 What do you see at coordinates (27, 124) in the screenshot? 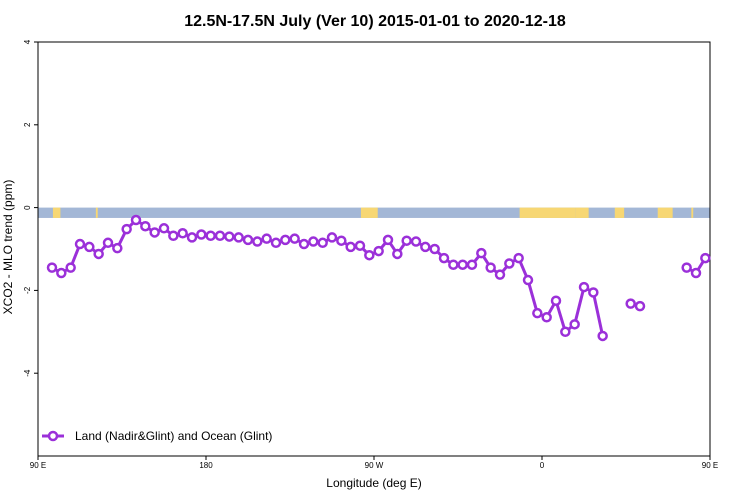
I see `y-tick-label: 2` at bounding box center [27, 124].